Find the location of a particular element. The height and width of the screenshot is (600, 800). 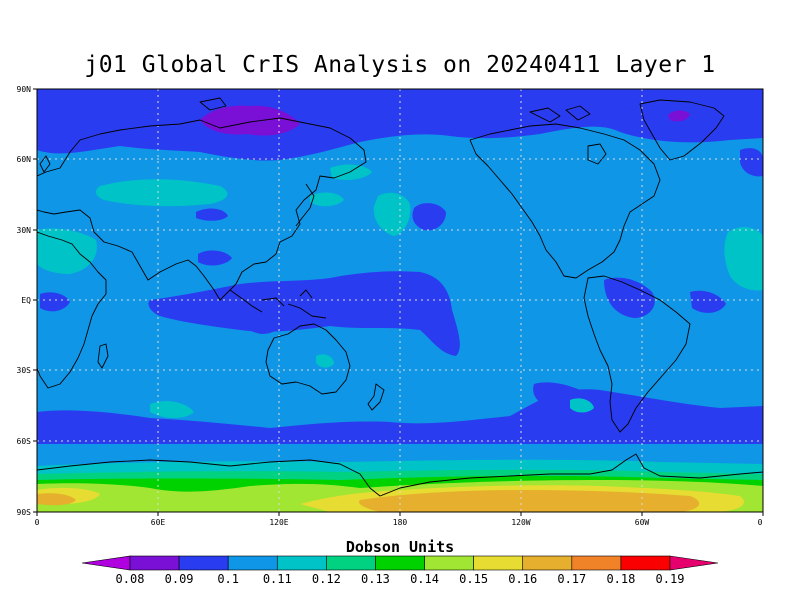

field-greenland-min is located at coordinates (679, 116).